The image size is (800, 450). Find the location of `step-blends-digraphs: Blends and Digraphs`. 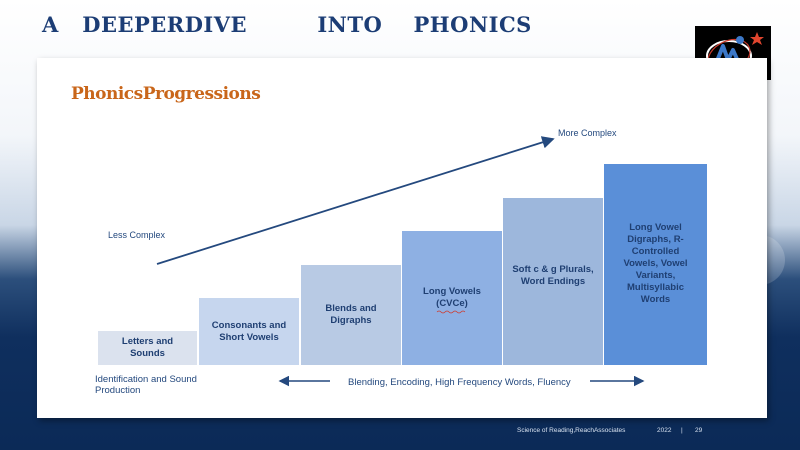

step-blends-digraphs: Blends and Digraphs is located at coordinates (351, 315).